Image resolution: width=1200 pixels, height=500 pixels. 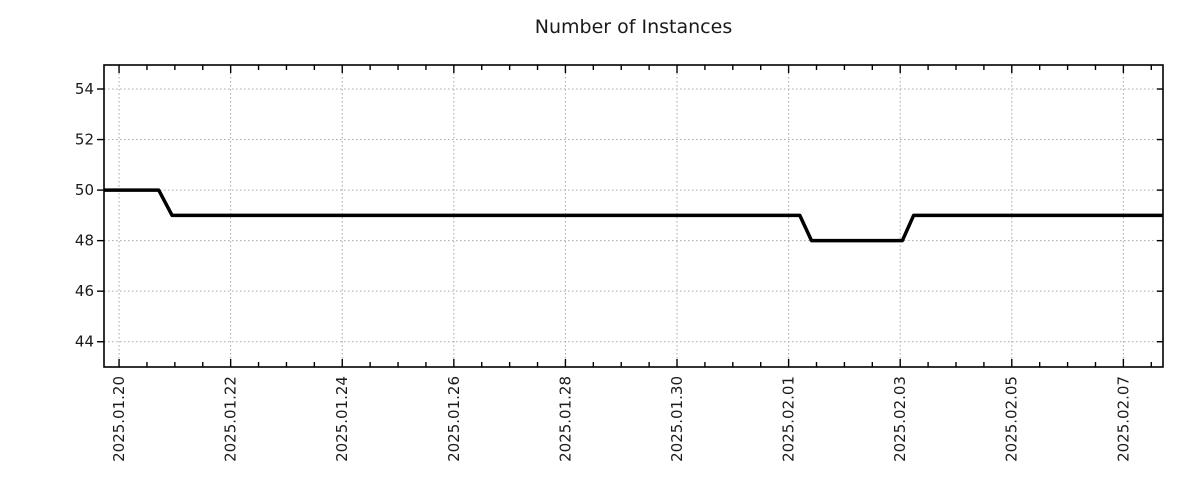 What do you see at coordinates (677, 419) in the screenshot?
I see `x-tick-label: 2025.01.30` at bounding box center [677, 419].